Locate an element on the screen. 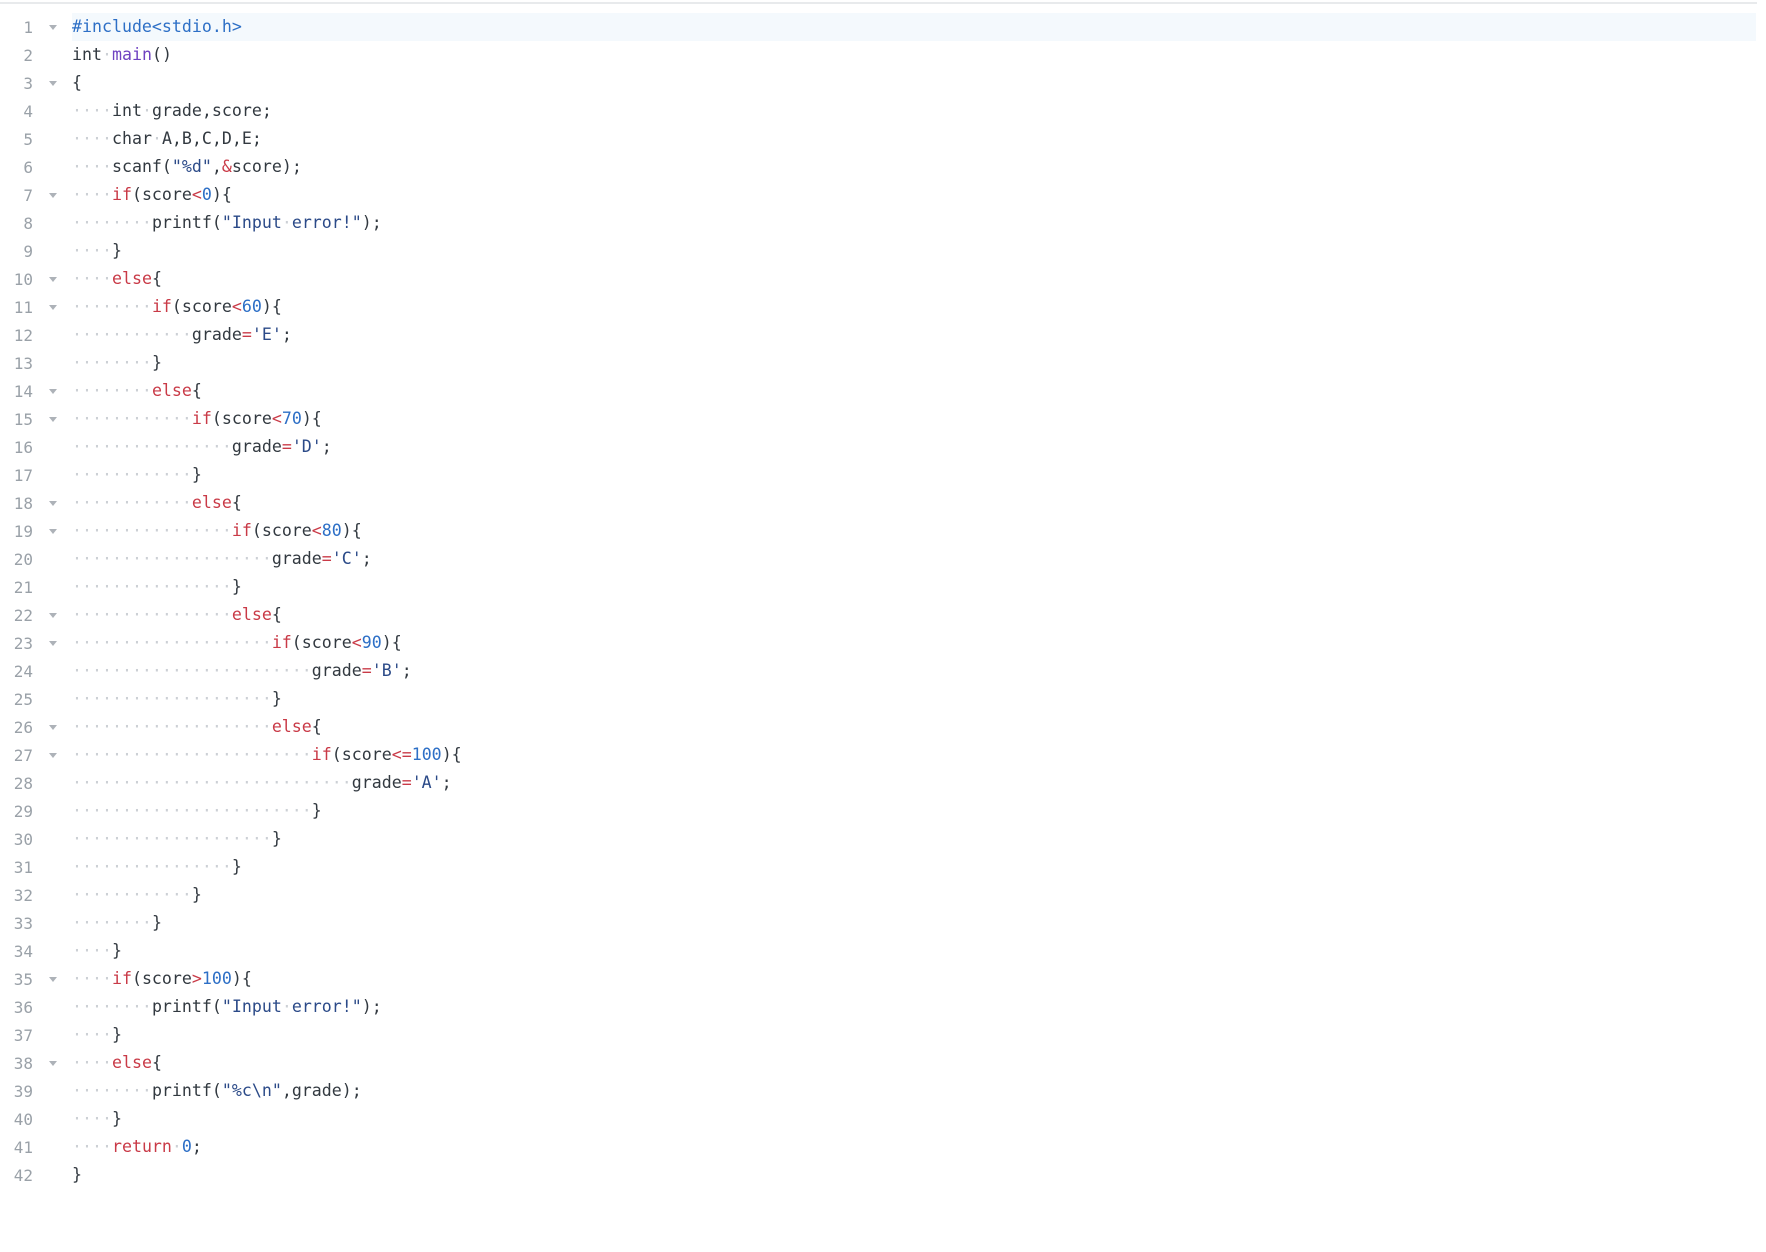 This screenshot has height=1252, width=1766. line-number: 7 is located at coordinates (28, 195).